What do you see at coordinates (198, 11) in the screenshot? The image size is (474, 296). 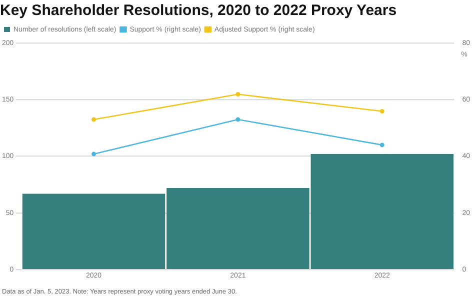 I see `chart-title: Key Shareholder Resolutions, 2020 to 2022 Proxy Years` at bounding box center [198, 11].